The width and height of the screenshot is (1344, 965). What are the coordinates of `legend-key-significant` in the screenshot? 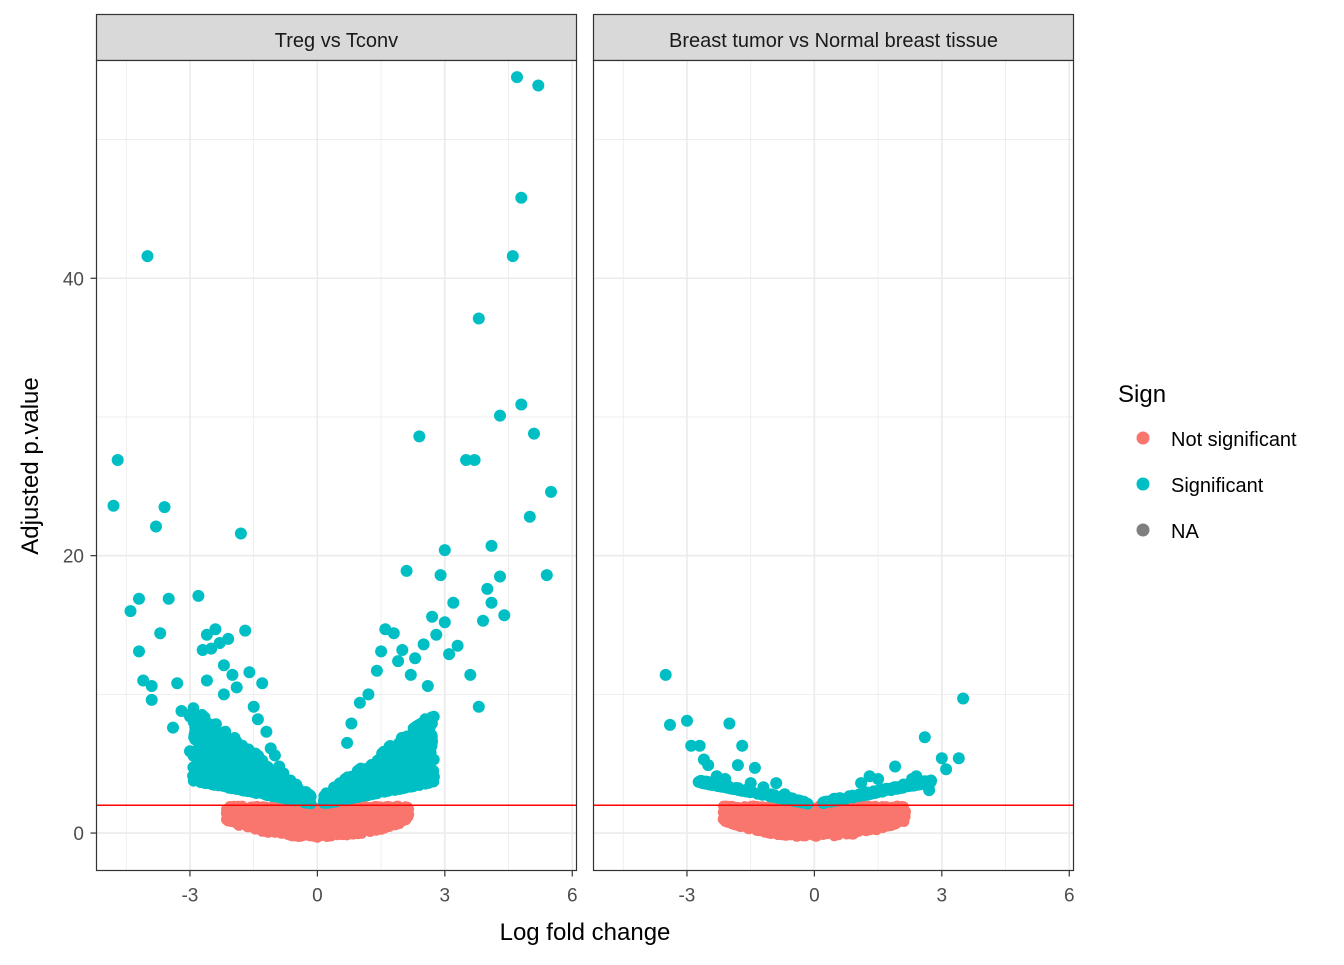 It's located at (1143, 484).